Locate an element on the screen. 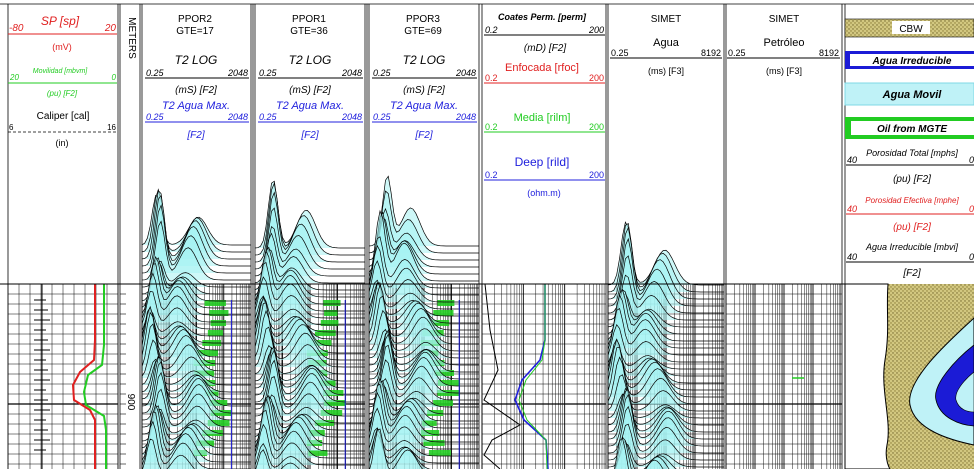  simet-agua-title: SIMET is located at coordinates (666, 19).